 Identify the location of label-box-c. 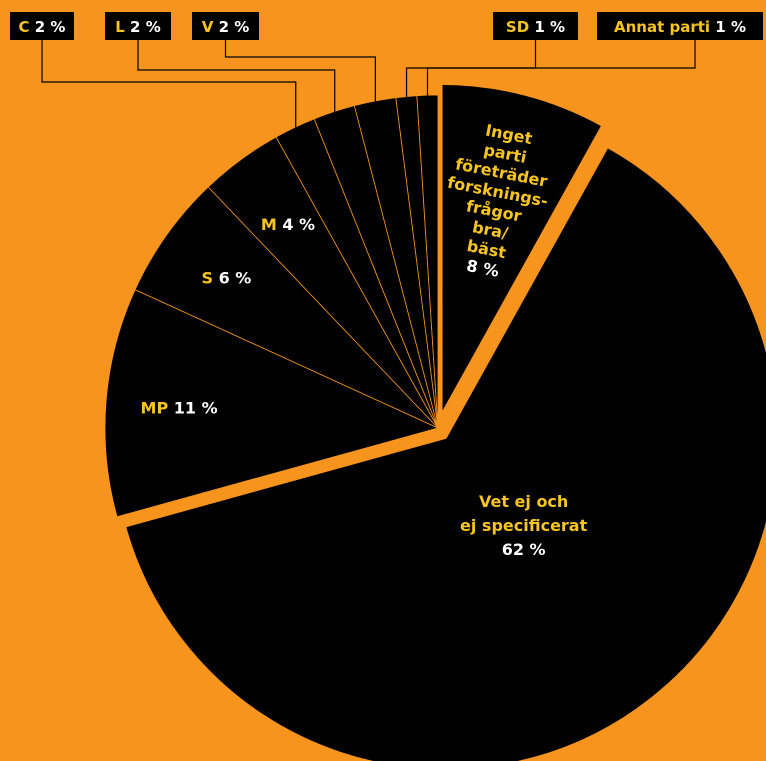
(42, 26).